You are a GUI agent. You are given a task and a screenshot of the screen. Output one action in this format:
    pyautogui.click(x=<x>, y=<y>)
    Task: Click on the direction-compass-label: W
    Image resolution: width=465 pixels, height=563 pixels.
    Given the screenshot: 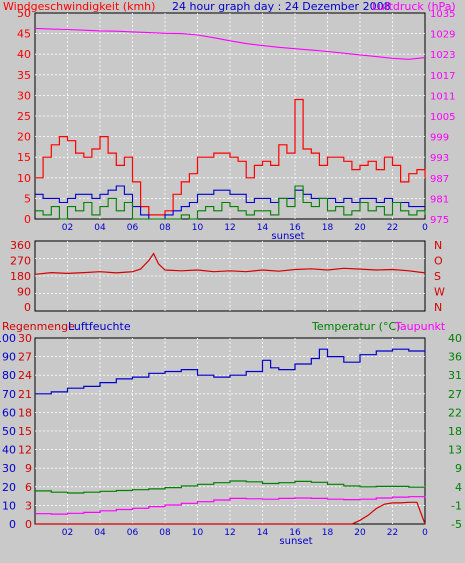 What is the action you would take?
    pyautogui.click(x=439, y=292)
    